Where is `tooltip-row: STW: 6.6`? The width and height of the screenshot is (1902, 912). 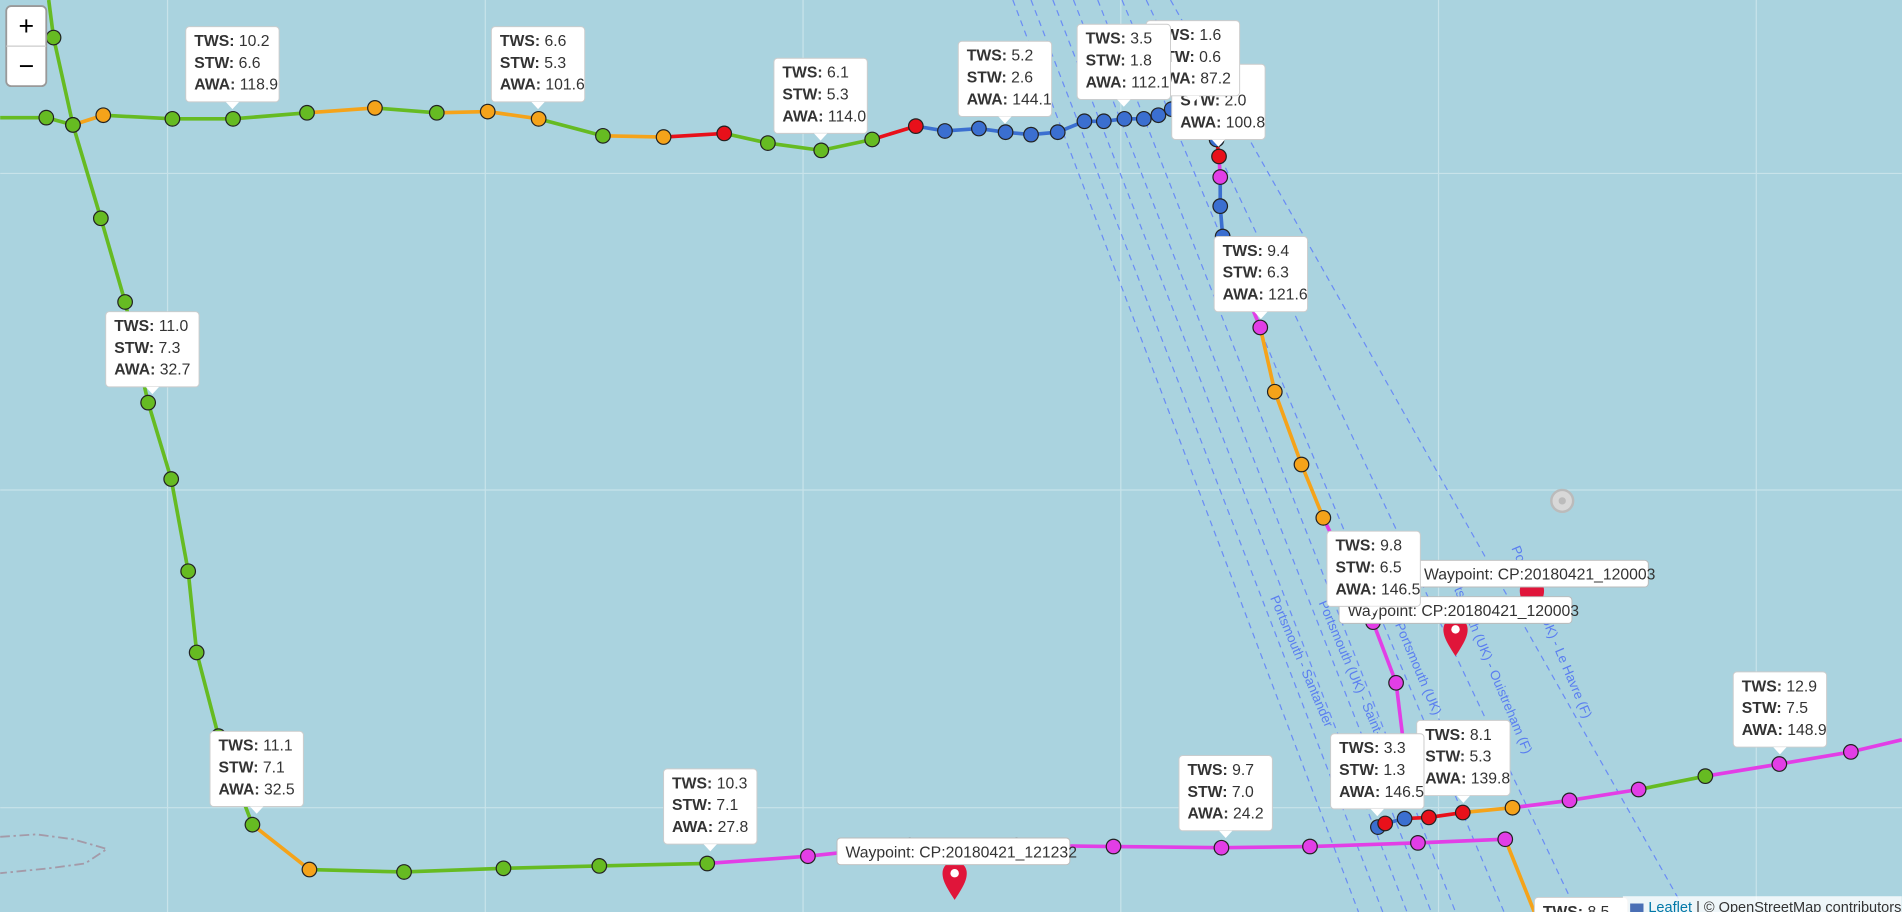
tooltip-row: STW: 6.6 is located at coordinates (227, 63).